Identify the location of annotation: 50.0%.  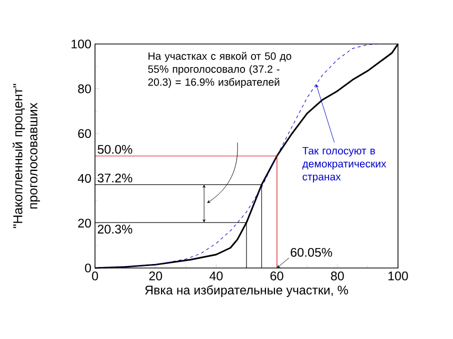
(115, 149).